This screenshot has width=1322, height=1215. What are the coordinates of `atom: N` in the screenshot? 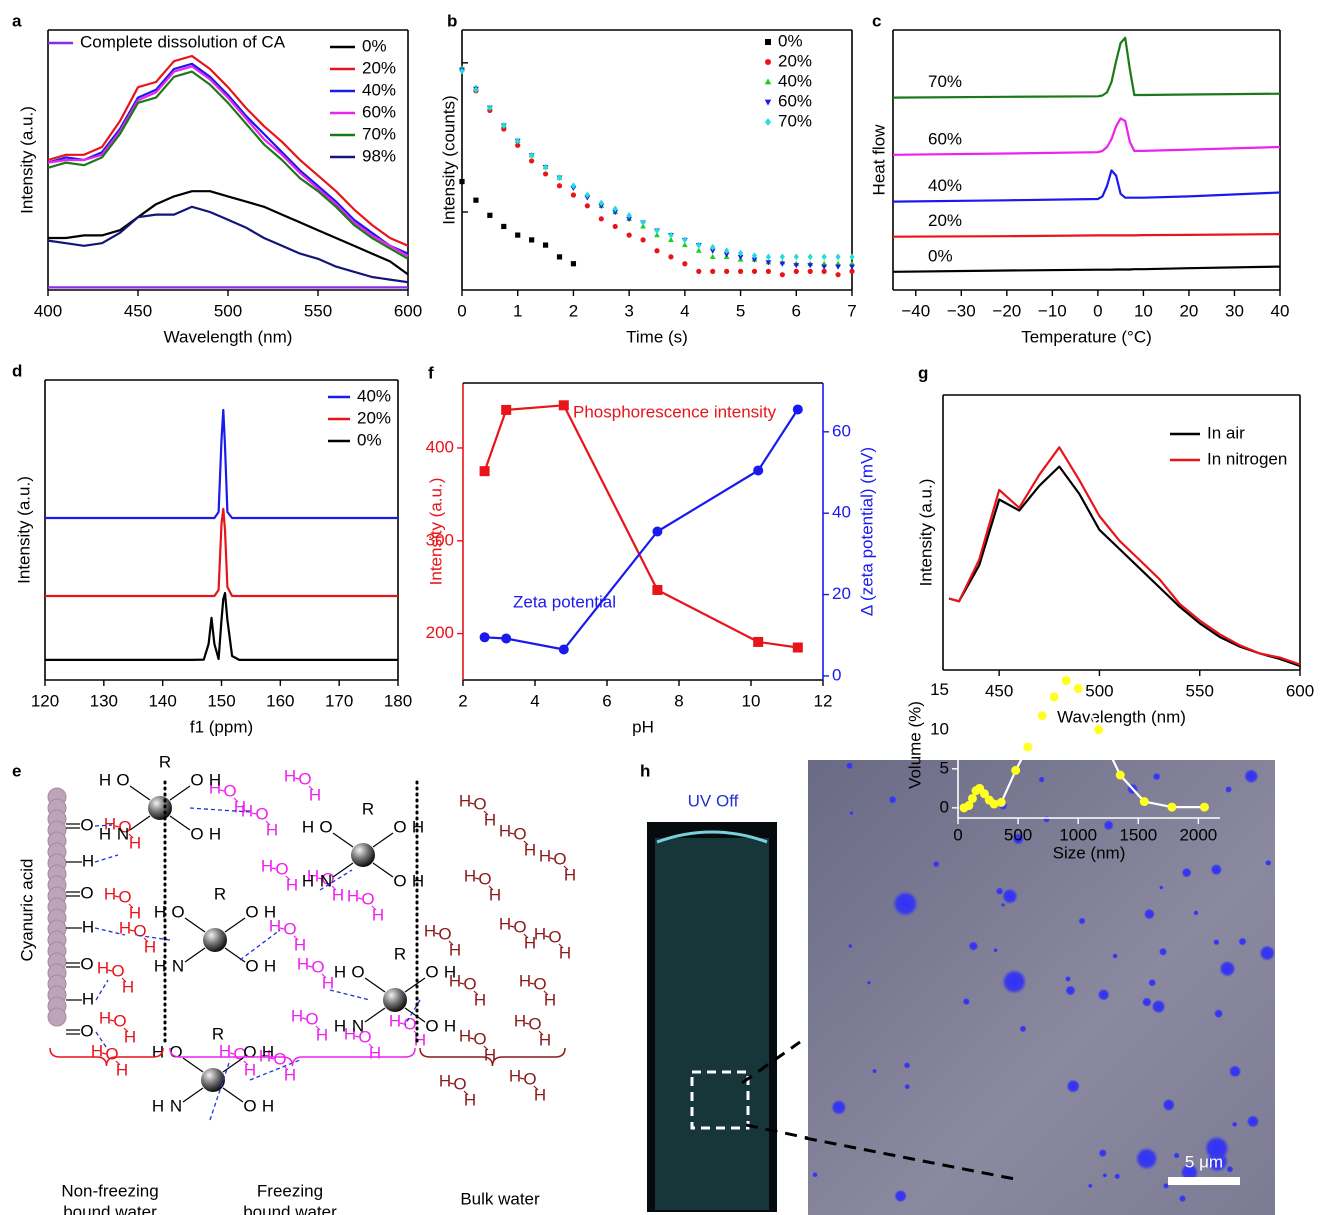 It's located at (178, 965).